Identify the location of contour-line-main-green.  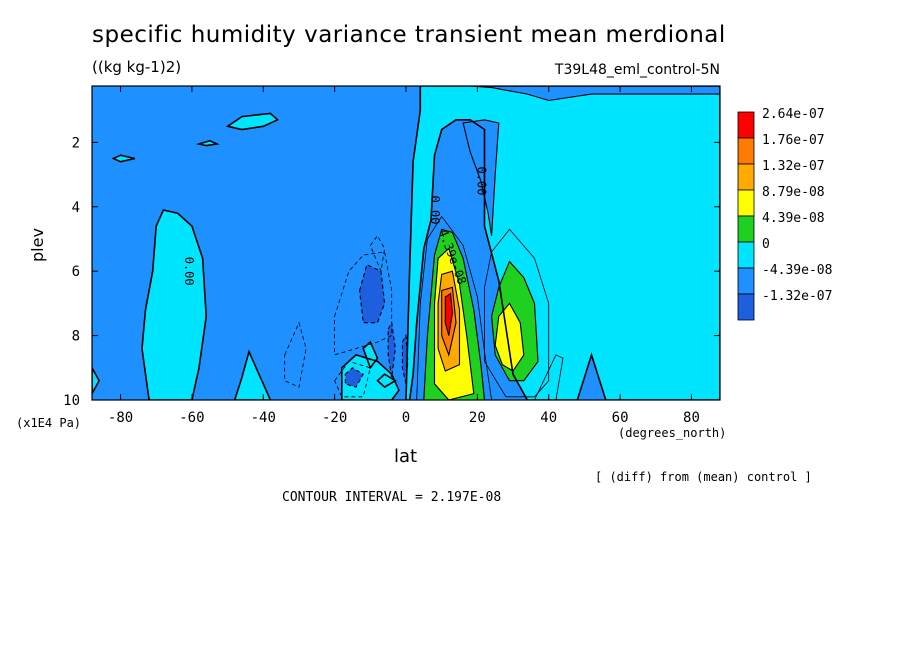
(454, 314).